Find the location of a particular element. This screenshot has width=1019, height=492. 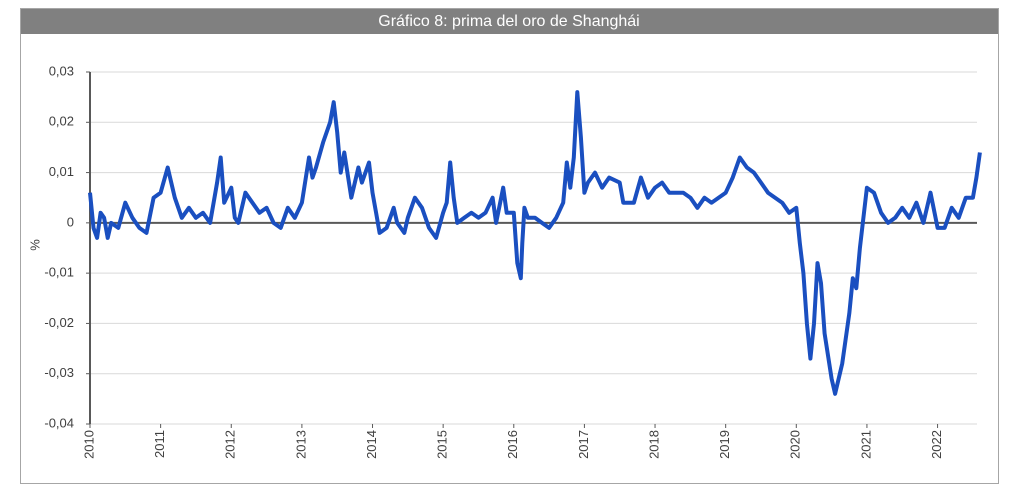

y-tick-label: -0,03 is located at coordinates (59, 372).